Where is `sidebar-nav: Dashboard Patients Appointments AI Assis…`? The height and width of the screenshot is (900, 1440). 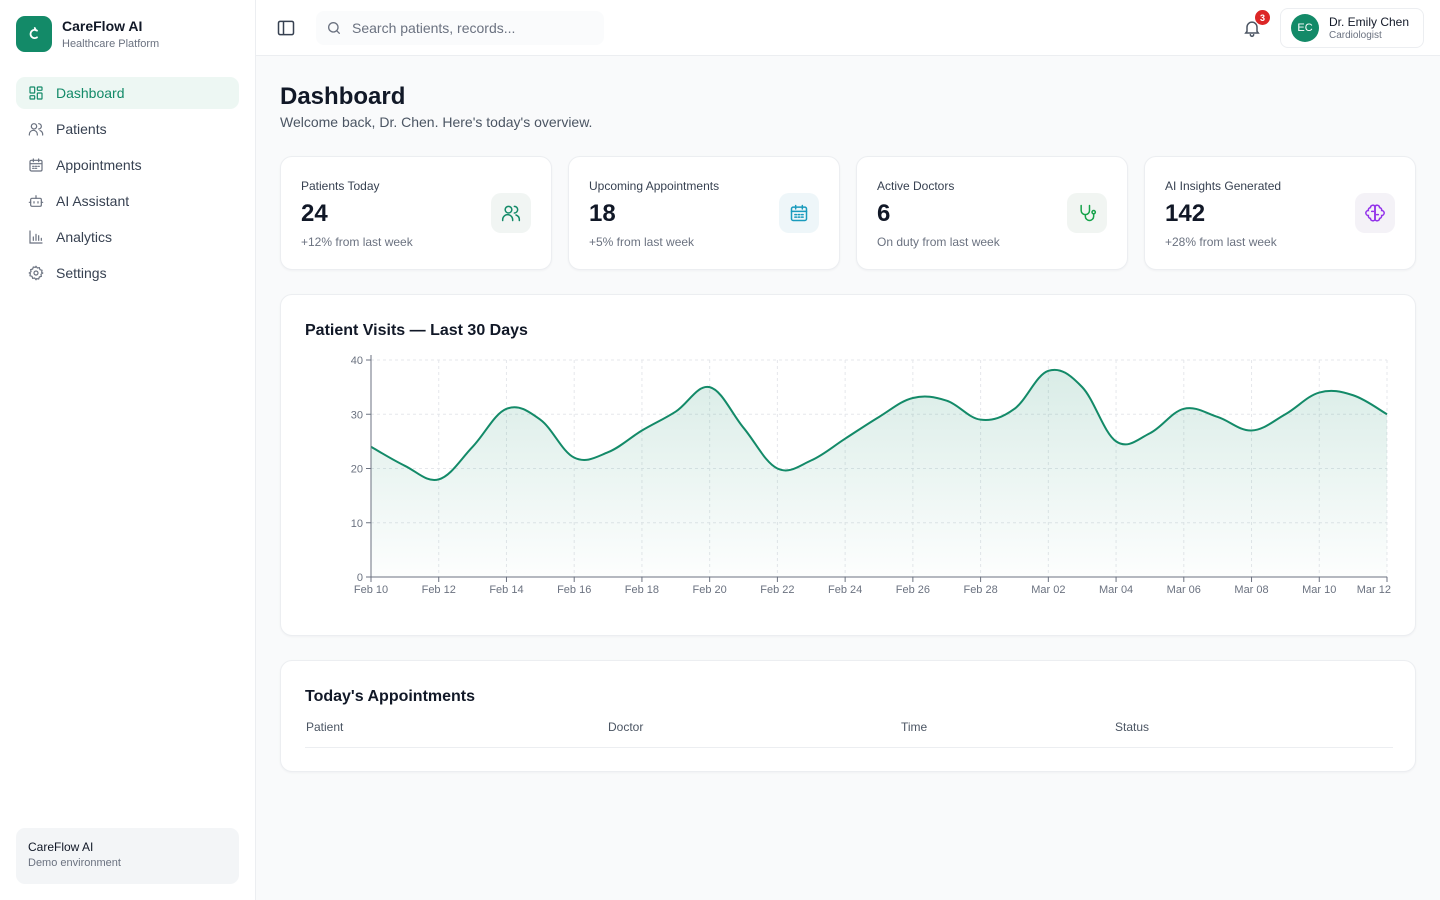
sidebar-nav: Dashboard Patients Appointments AI Assis… is located at coordinates (127, 185).